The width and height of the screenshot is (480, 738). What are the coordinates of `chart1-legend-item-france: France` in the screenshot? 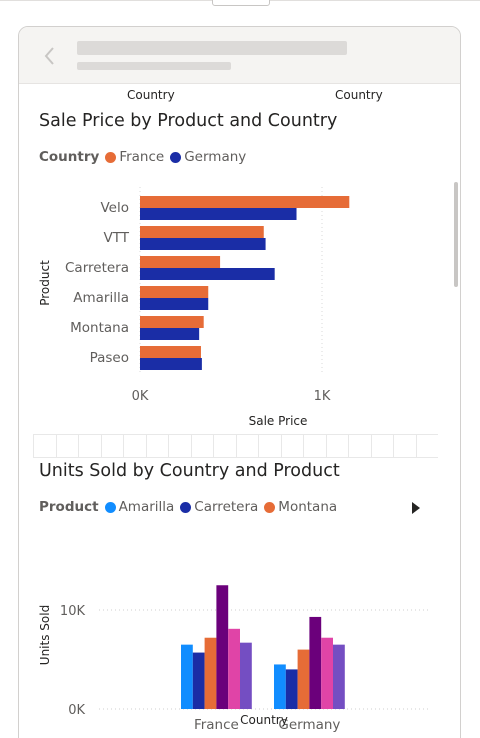 It's located at (134, 157).